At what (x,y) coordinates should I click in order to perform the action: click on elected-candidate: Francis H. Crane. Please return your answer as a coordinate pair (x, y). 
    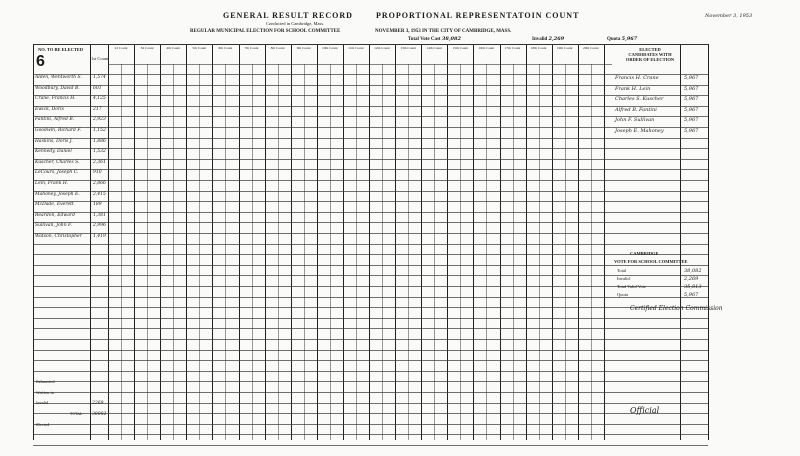
    Looking at the image, I should click on (637, 78).